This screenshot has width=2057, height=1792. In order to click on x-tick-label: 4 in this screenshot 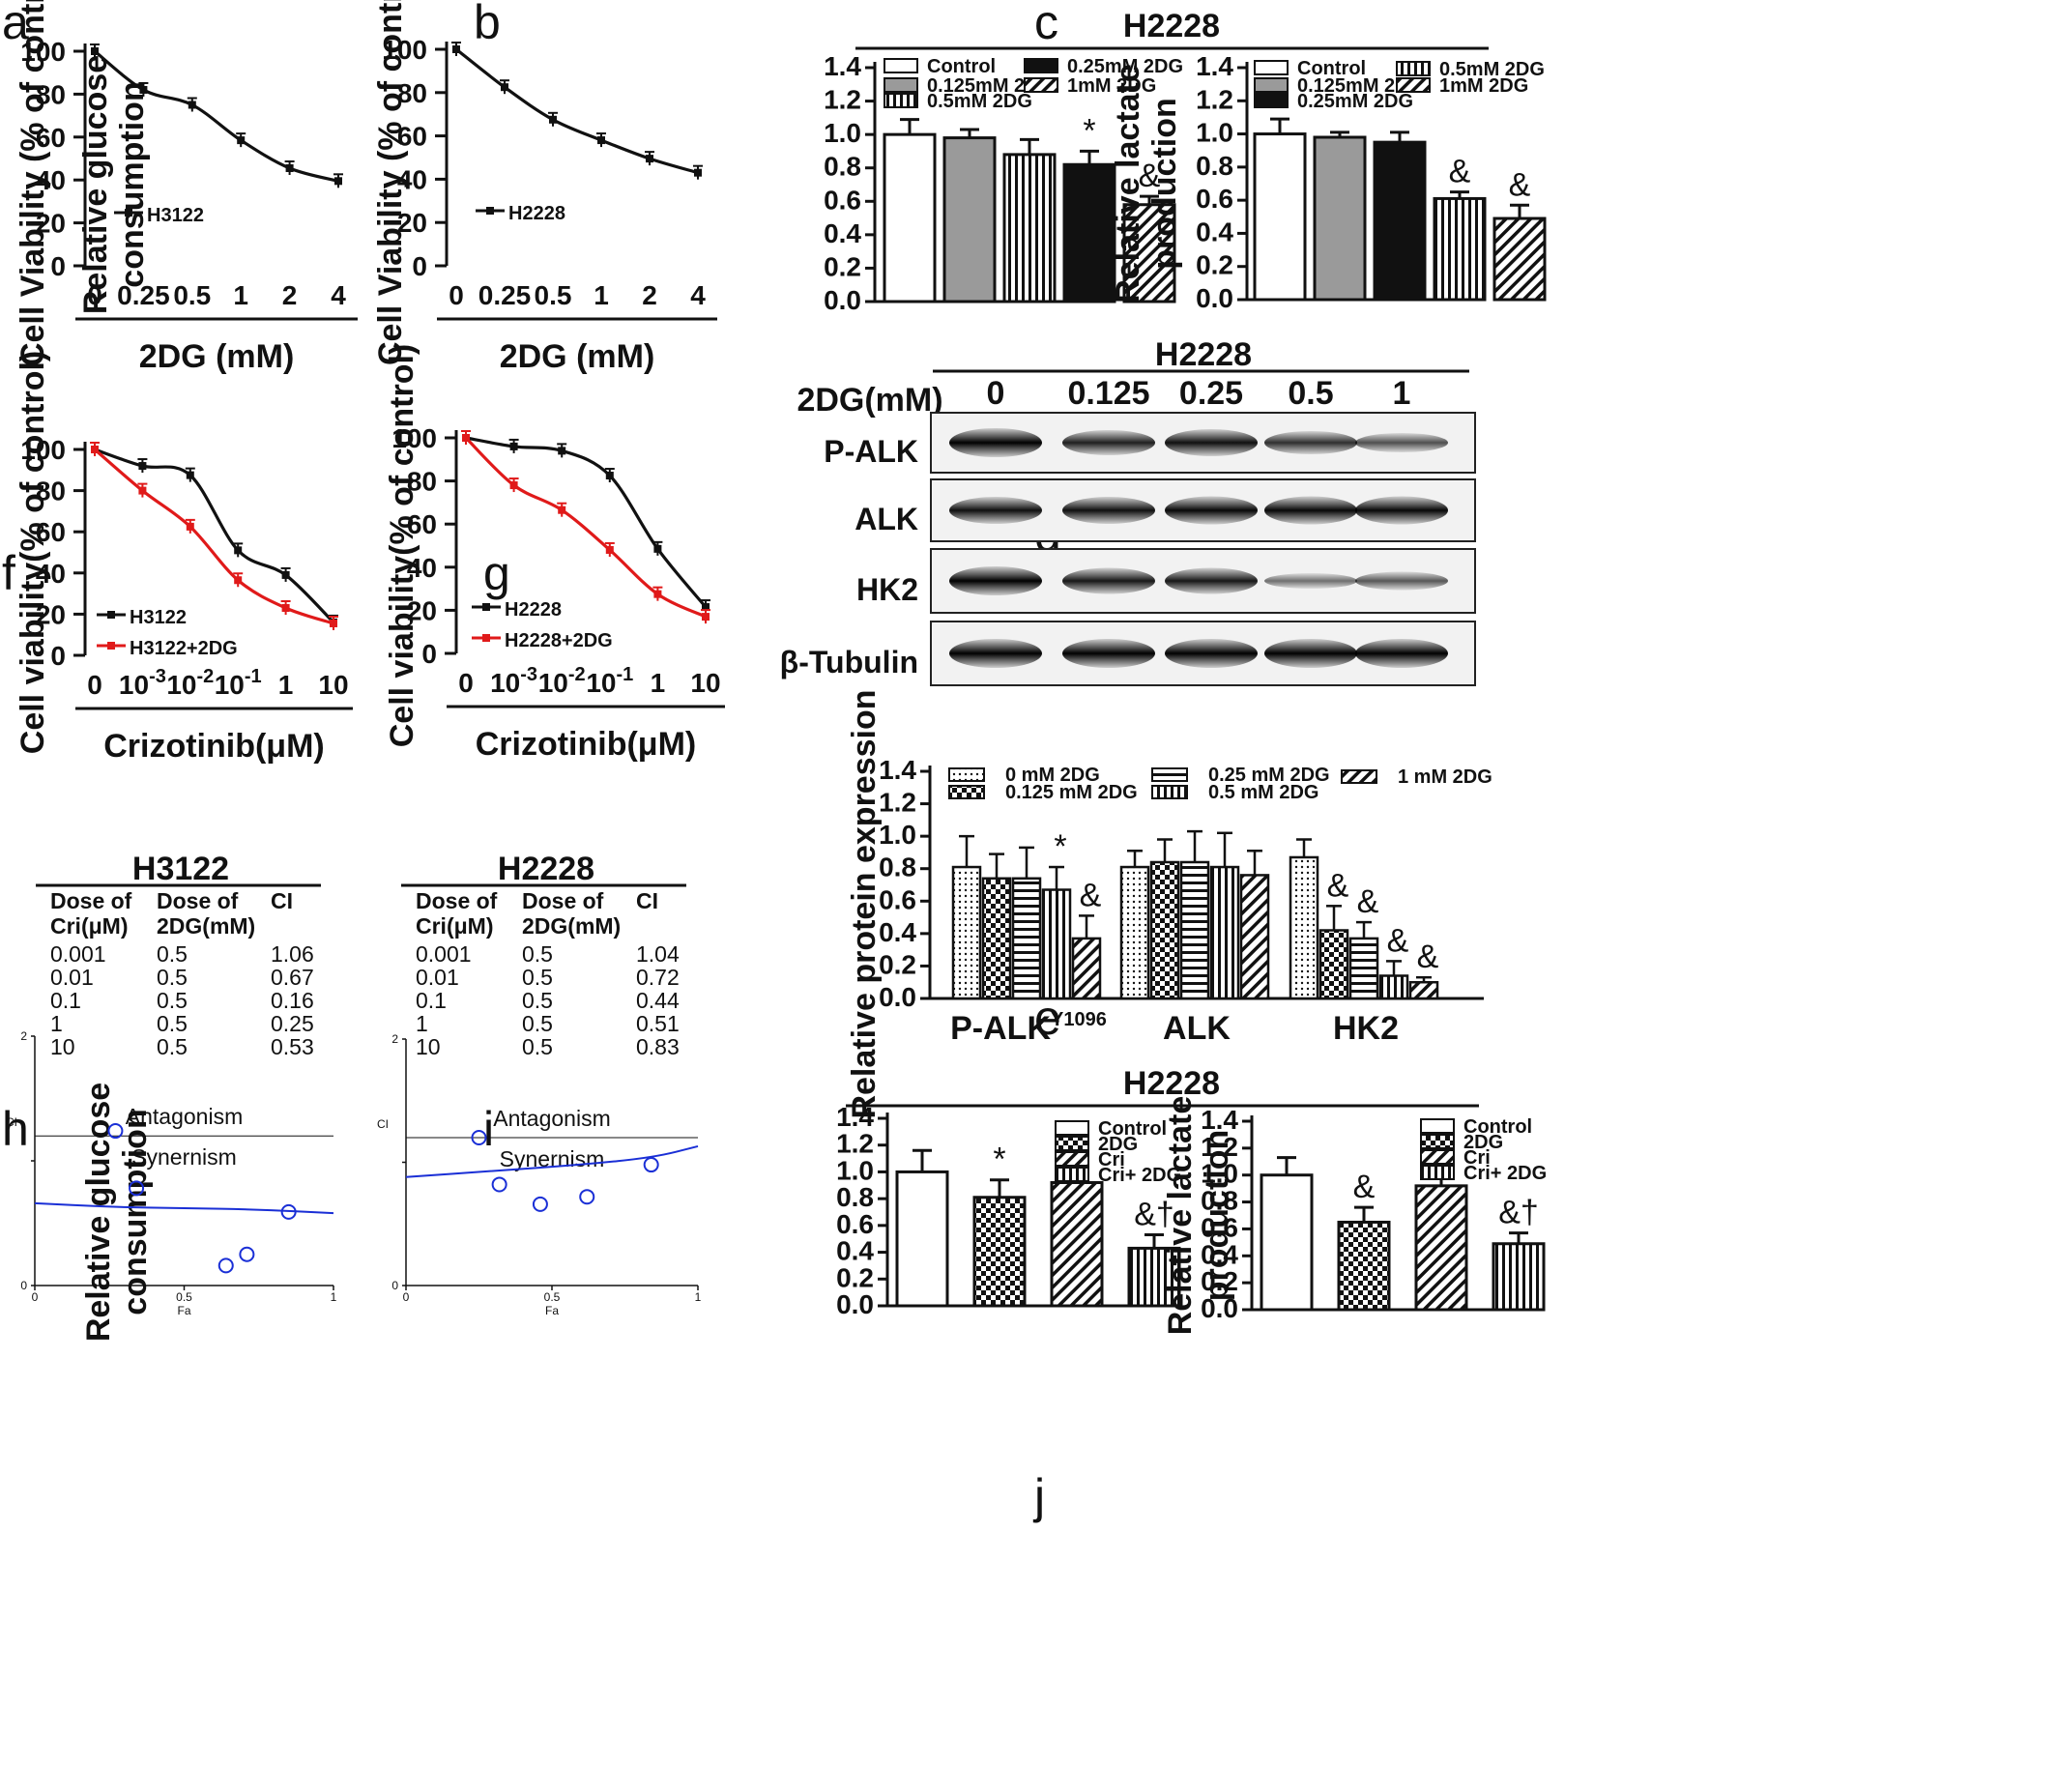, I will do `click(338, 295)`.